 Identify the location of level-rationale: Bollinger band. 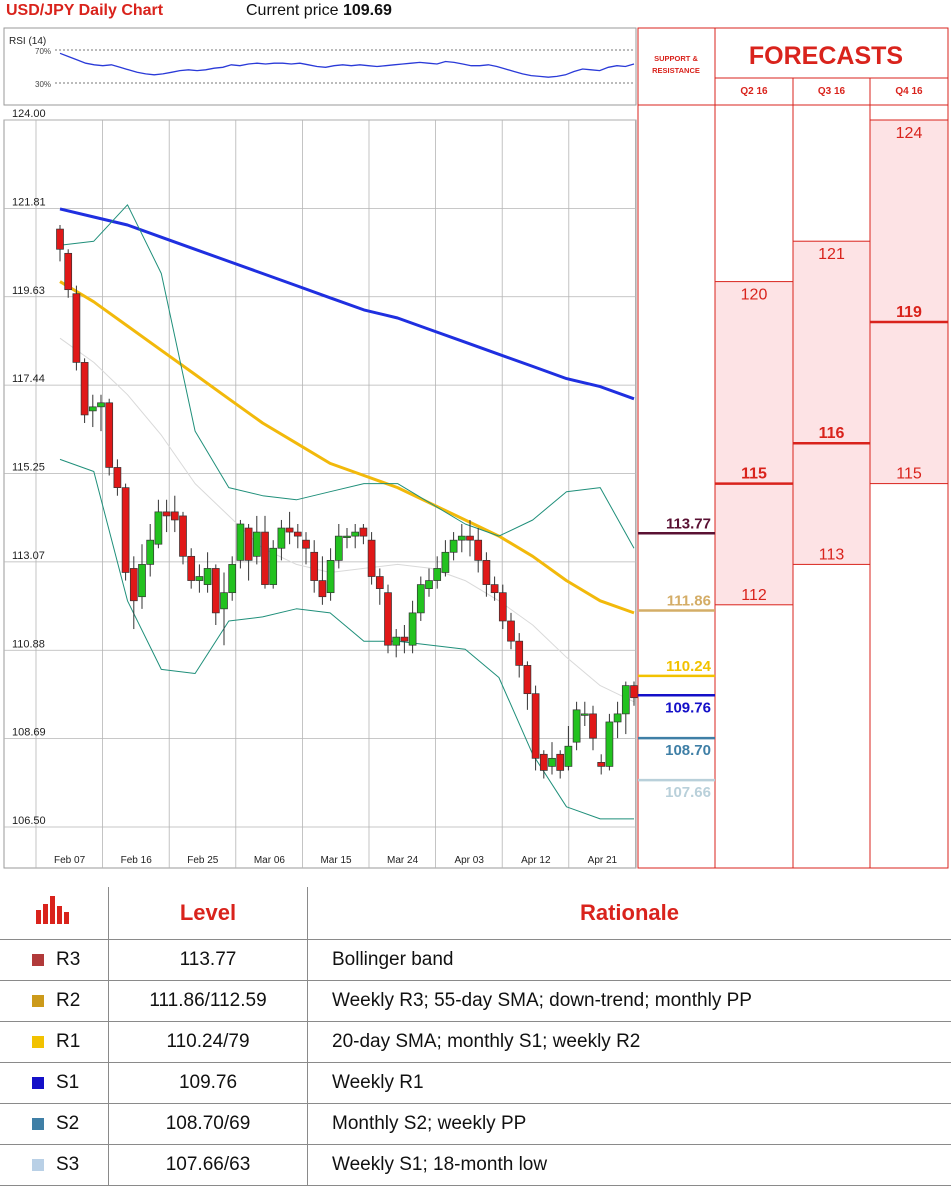
(629, 960).